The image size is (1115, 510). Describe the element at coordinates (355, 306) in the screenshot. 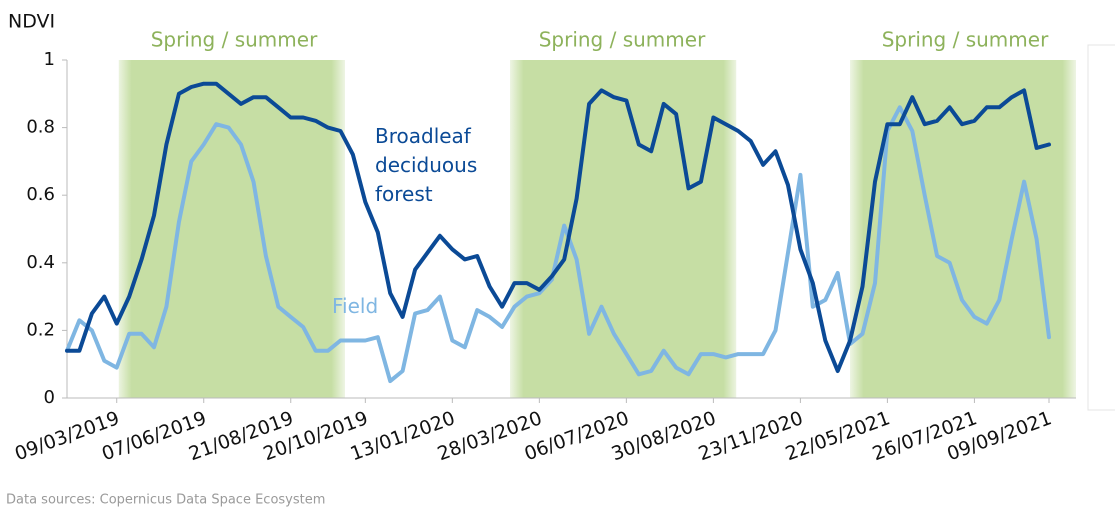

I see `series-label: Field` at that location.